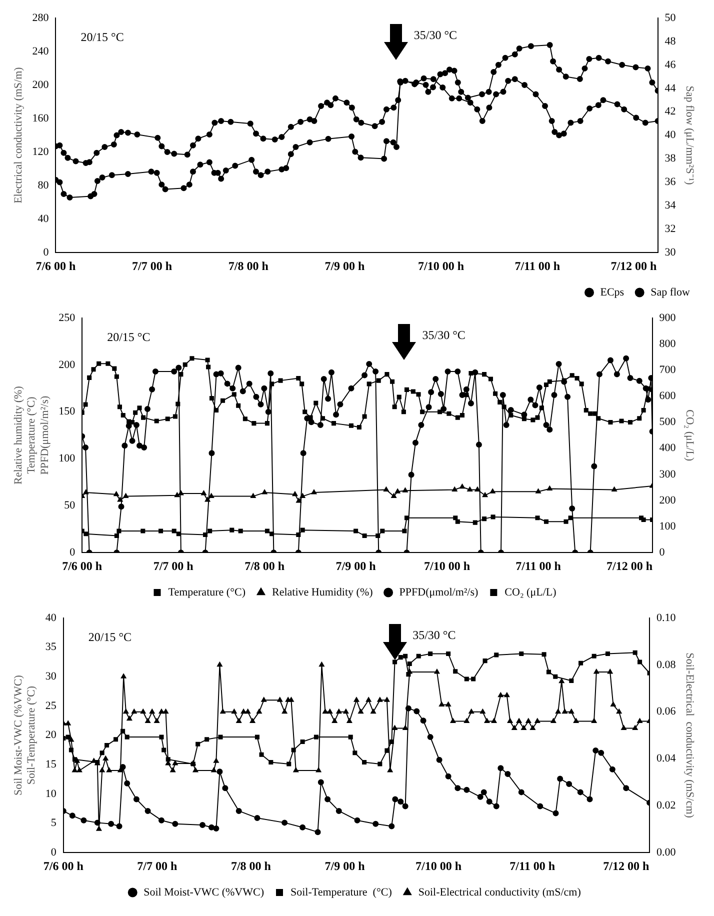  I want to click on legend-label: ECps, so click(612, 292).